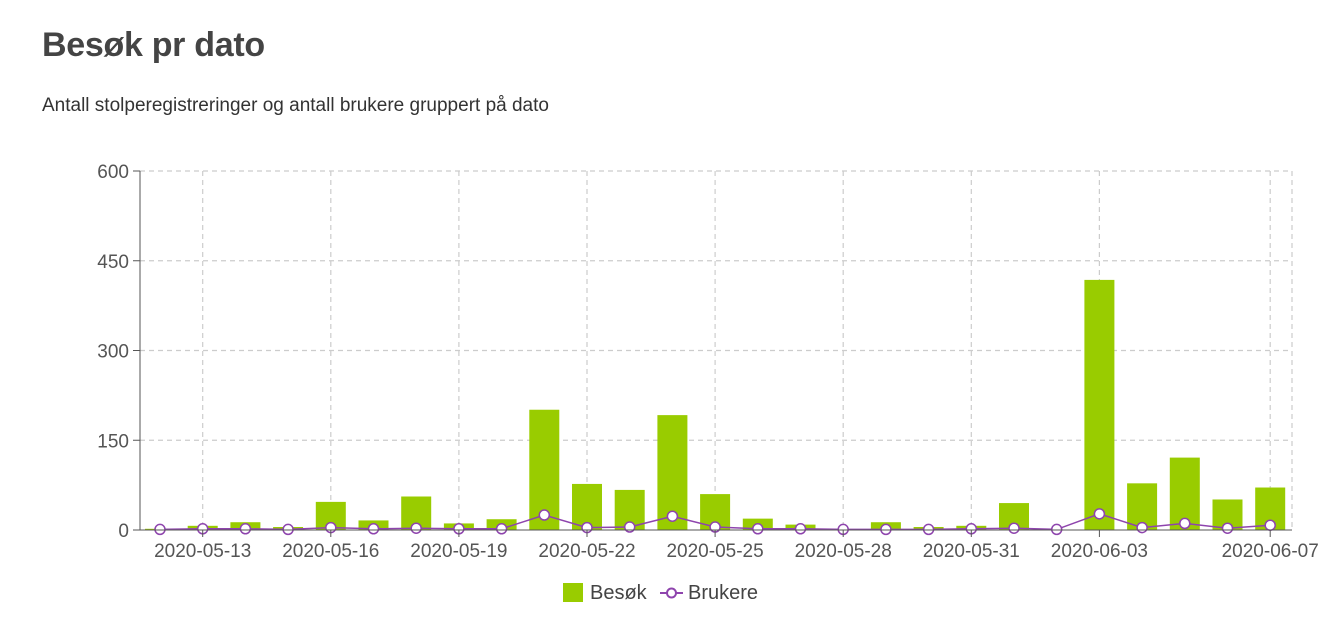  Describe the element at coordinates (153, 45) in the screenshot. I see `chart-title: Besøk pr dato` at that location.